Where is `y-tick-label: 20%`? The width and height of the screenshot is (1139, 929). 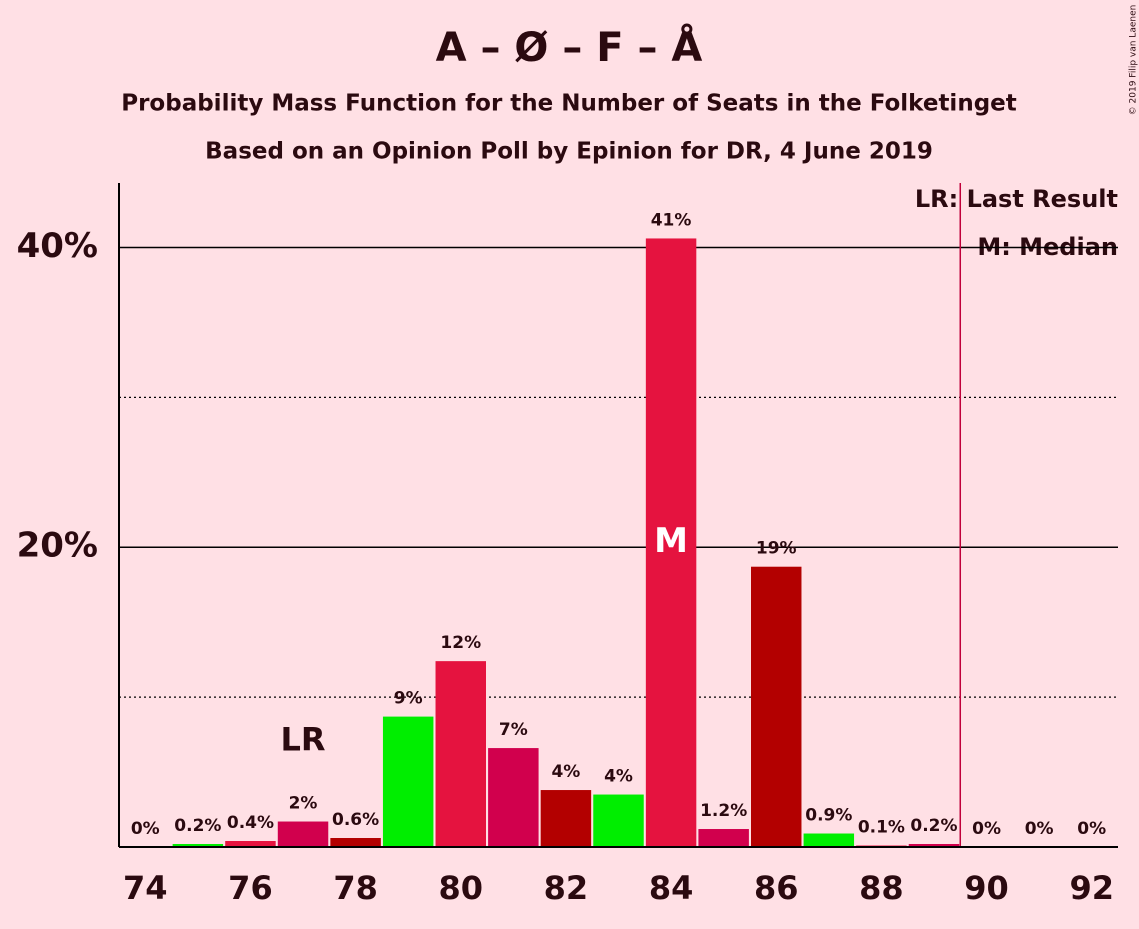
y-tick-label: 20% is located at coordinates (57, 546).